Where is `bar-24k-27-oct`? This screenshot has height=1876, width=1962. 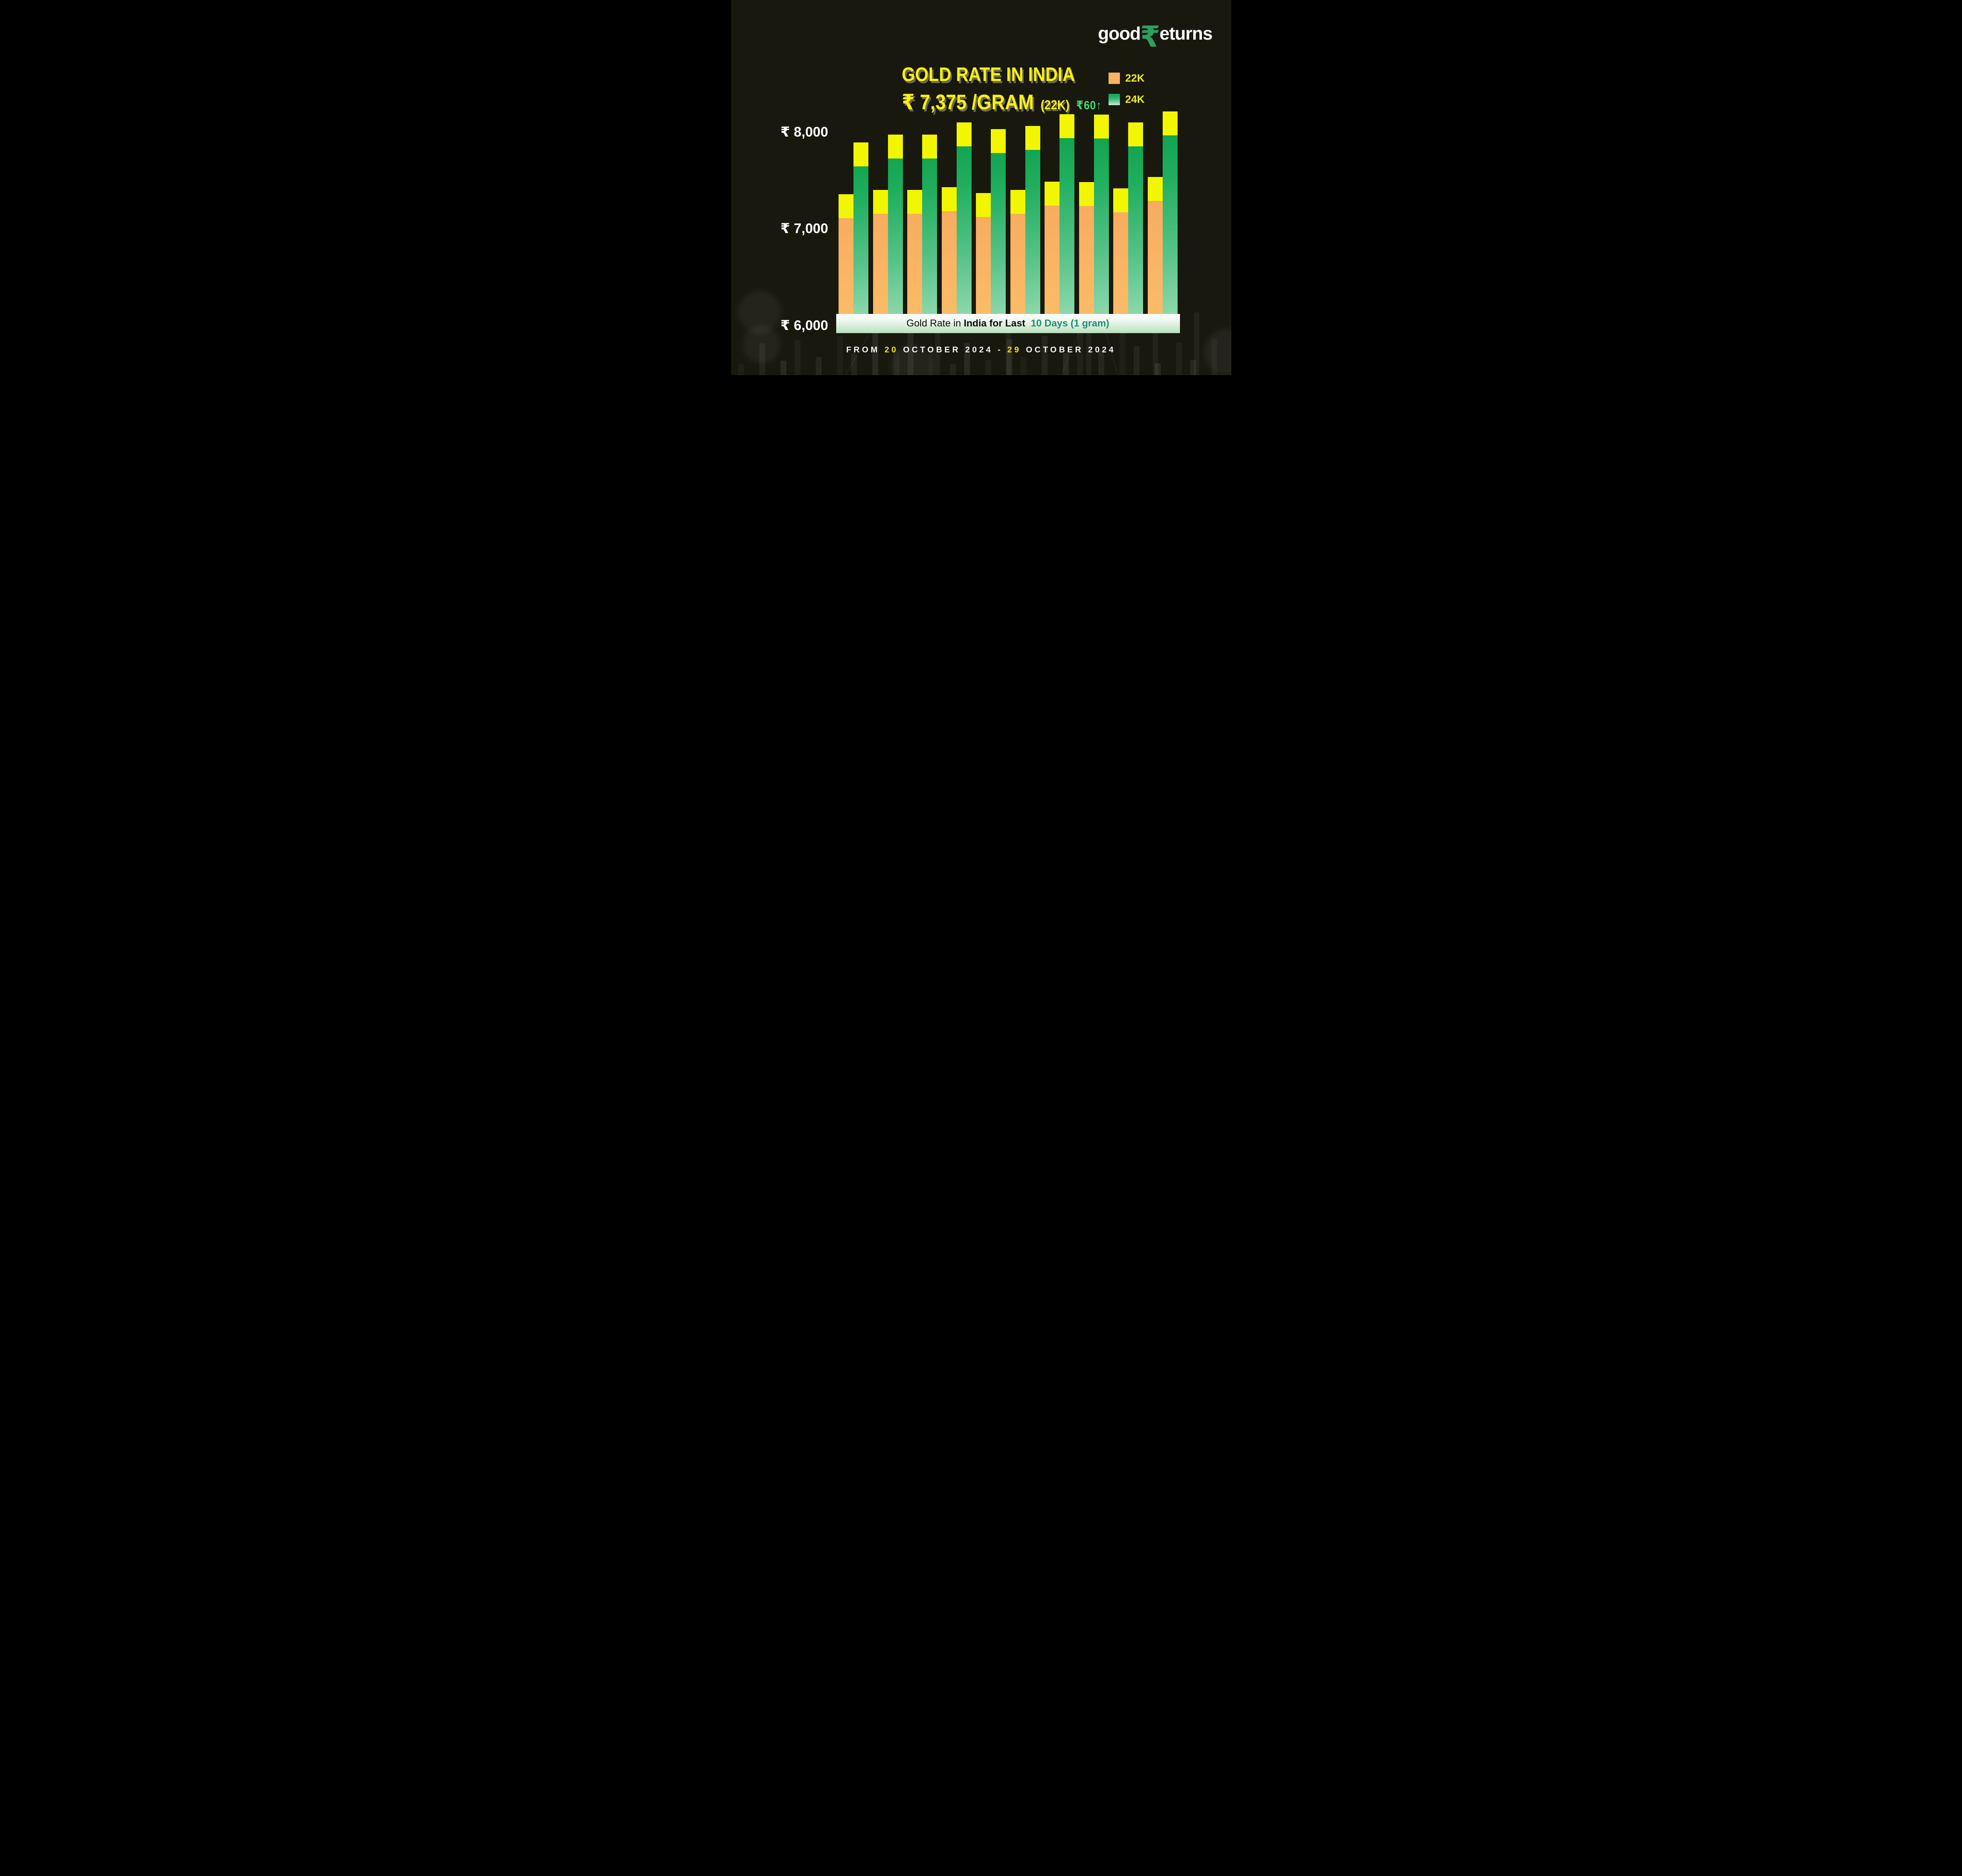
bar-24k-27-oct is located at coordinates (1102, 220).